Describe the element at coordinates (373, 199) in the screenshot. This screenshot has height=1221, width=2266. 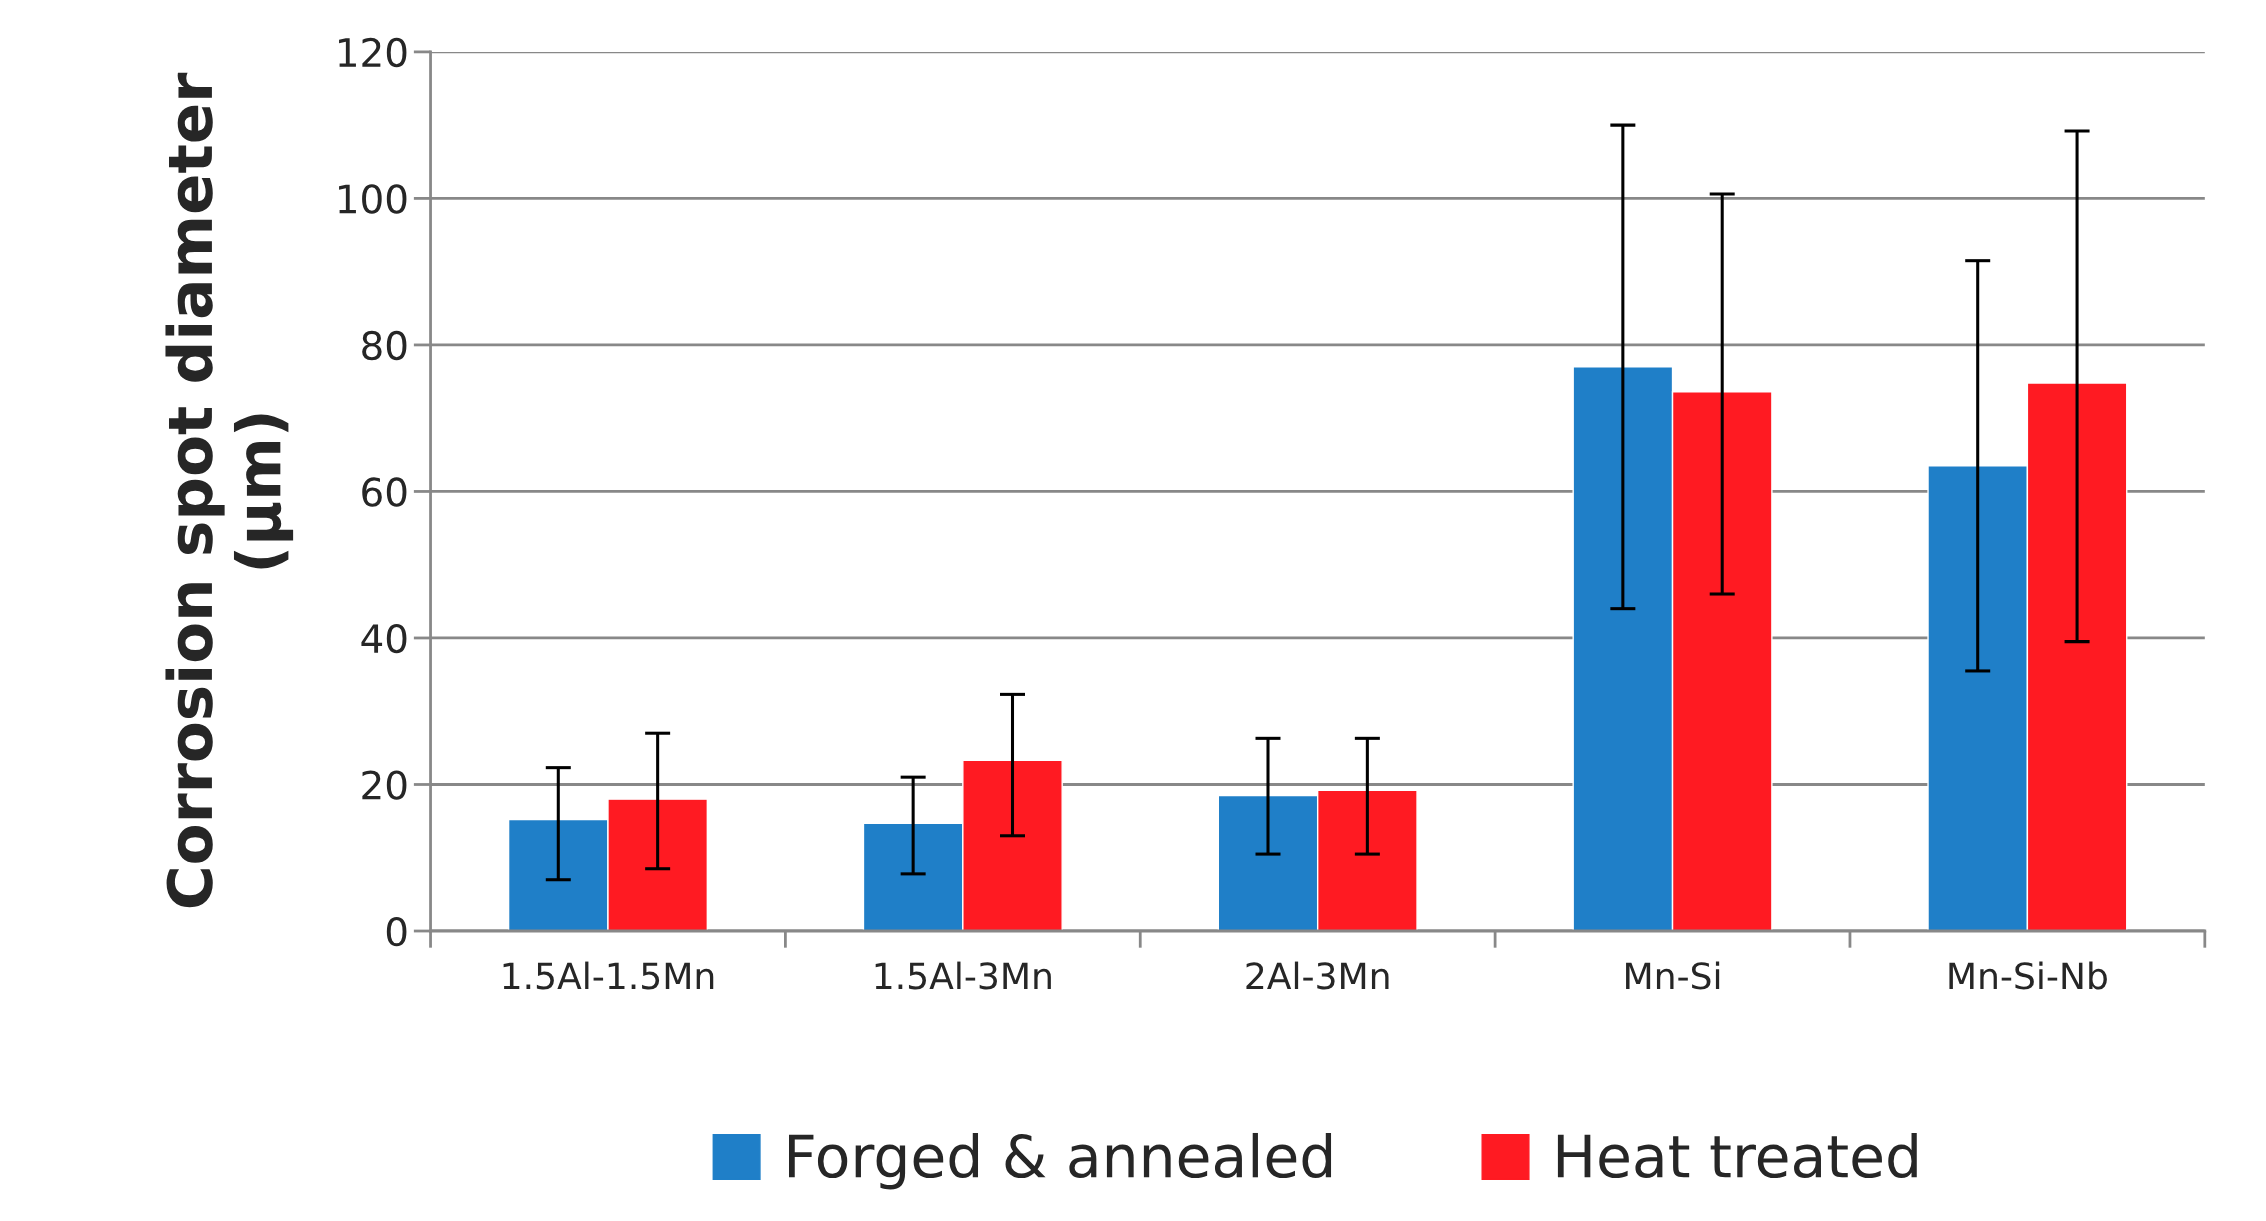
I see `y-tick-label: 100` at that location.